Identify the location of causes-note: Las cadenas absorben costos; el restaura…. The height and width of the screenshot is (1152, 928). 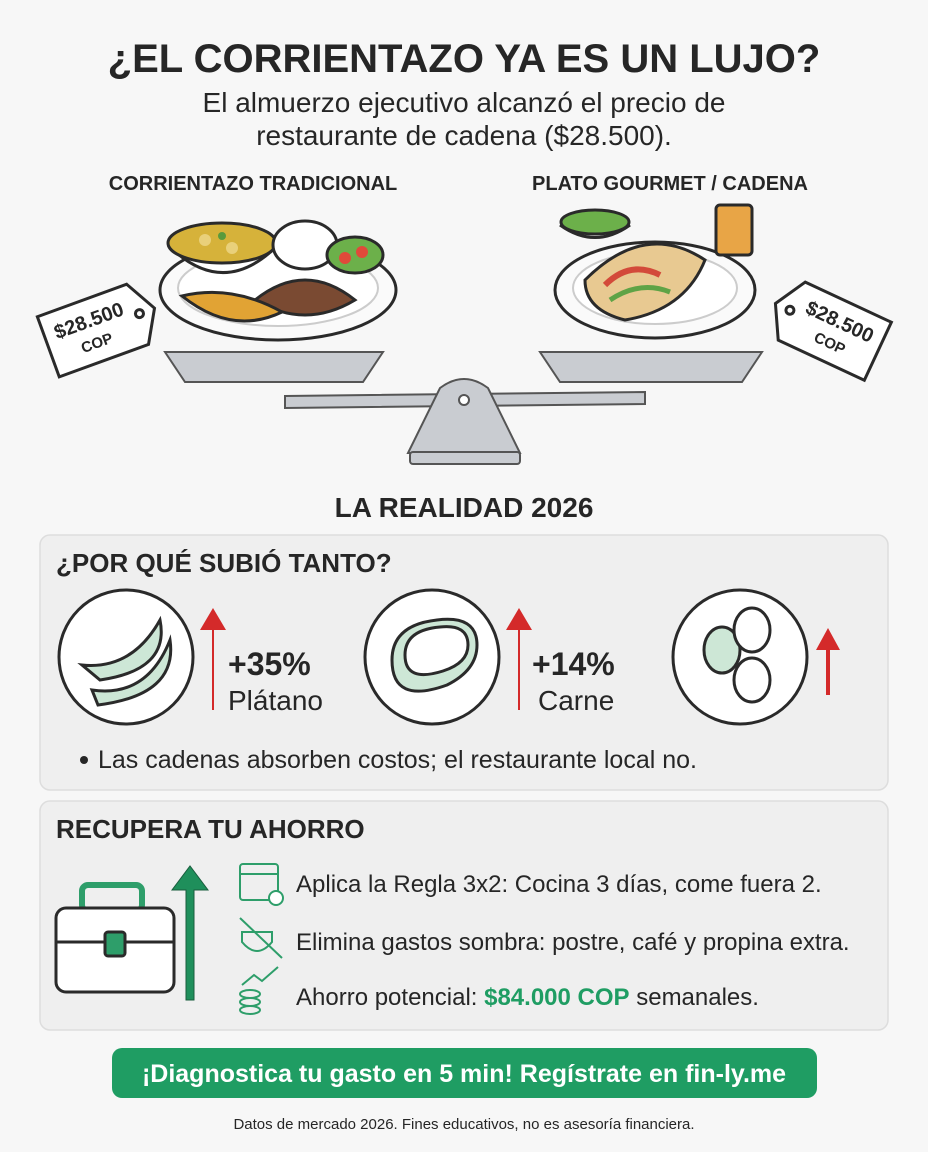
(397, 760).